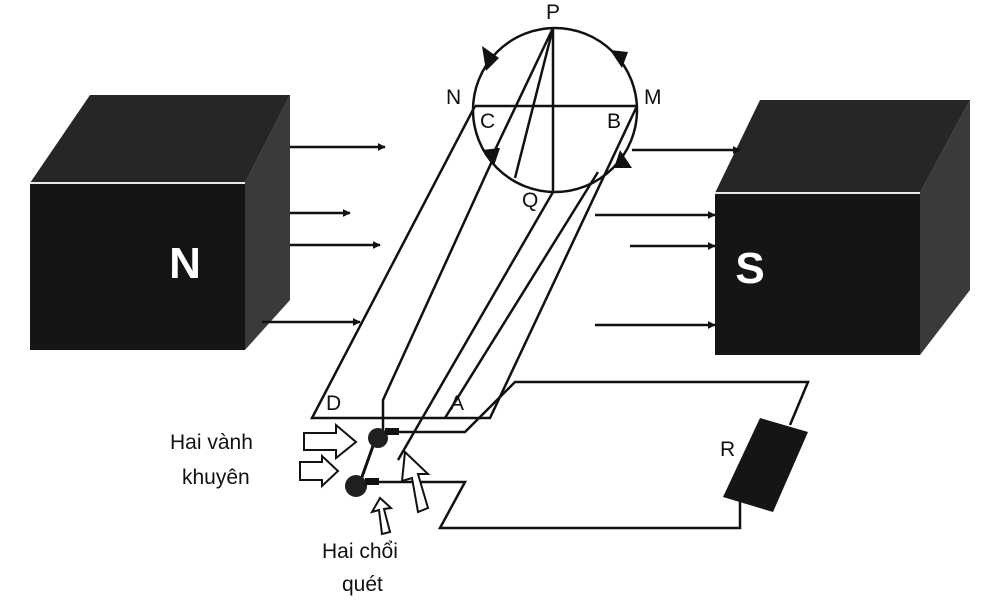  What do you see at coordinates (378, 438) in the screenshot?
I see `slip-ring-upper` at bounding box center [378, 438].